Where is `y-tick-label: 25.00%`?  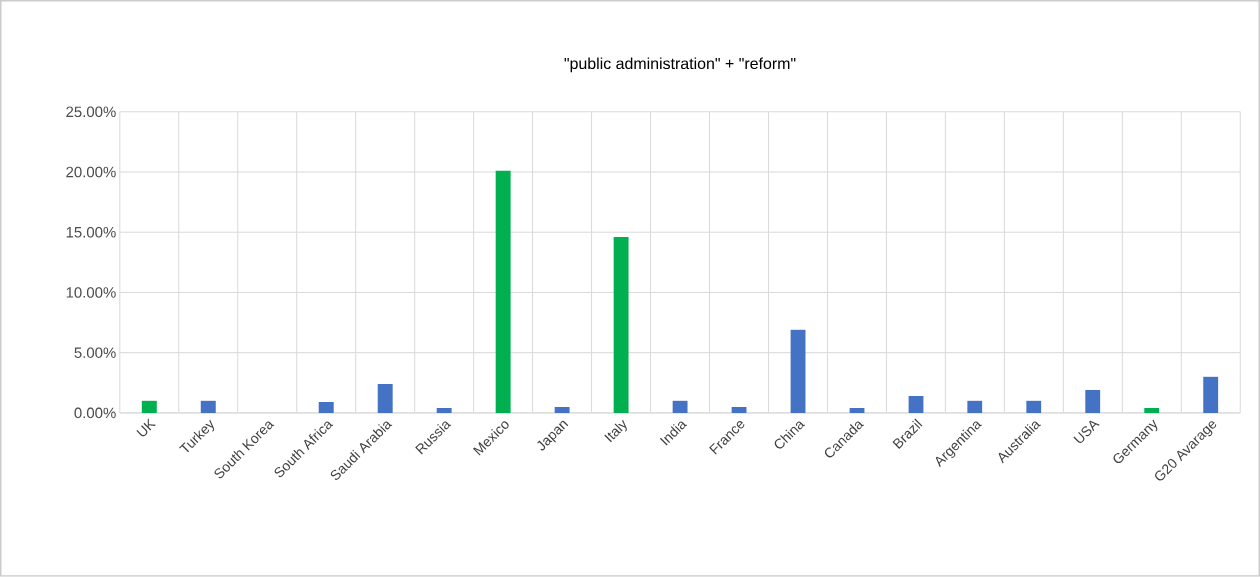
y-tick-label: 25.00% is located at coordinates (91, 112).